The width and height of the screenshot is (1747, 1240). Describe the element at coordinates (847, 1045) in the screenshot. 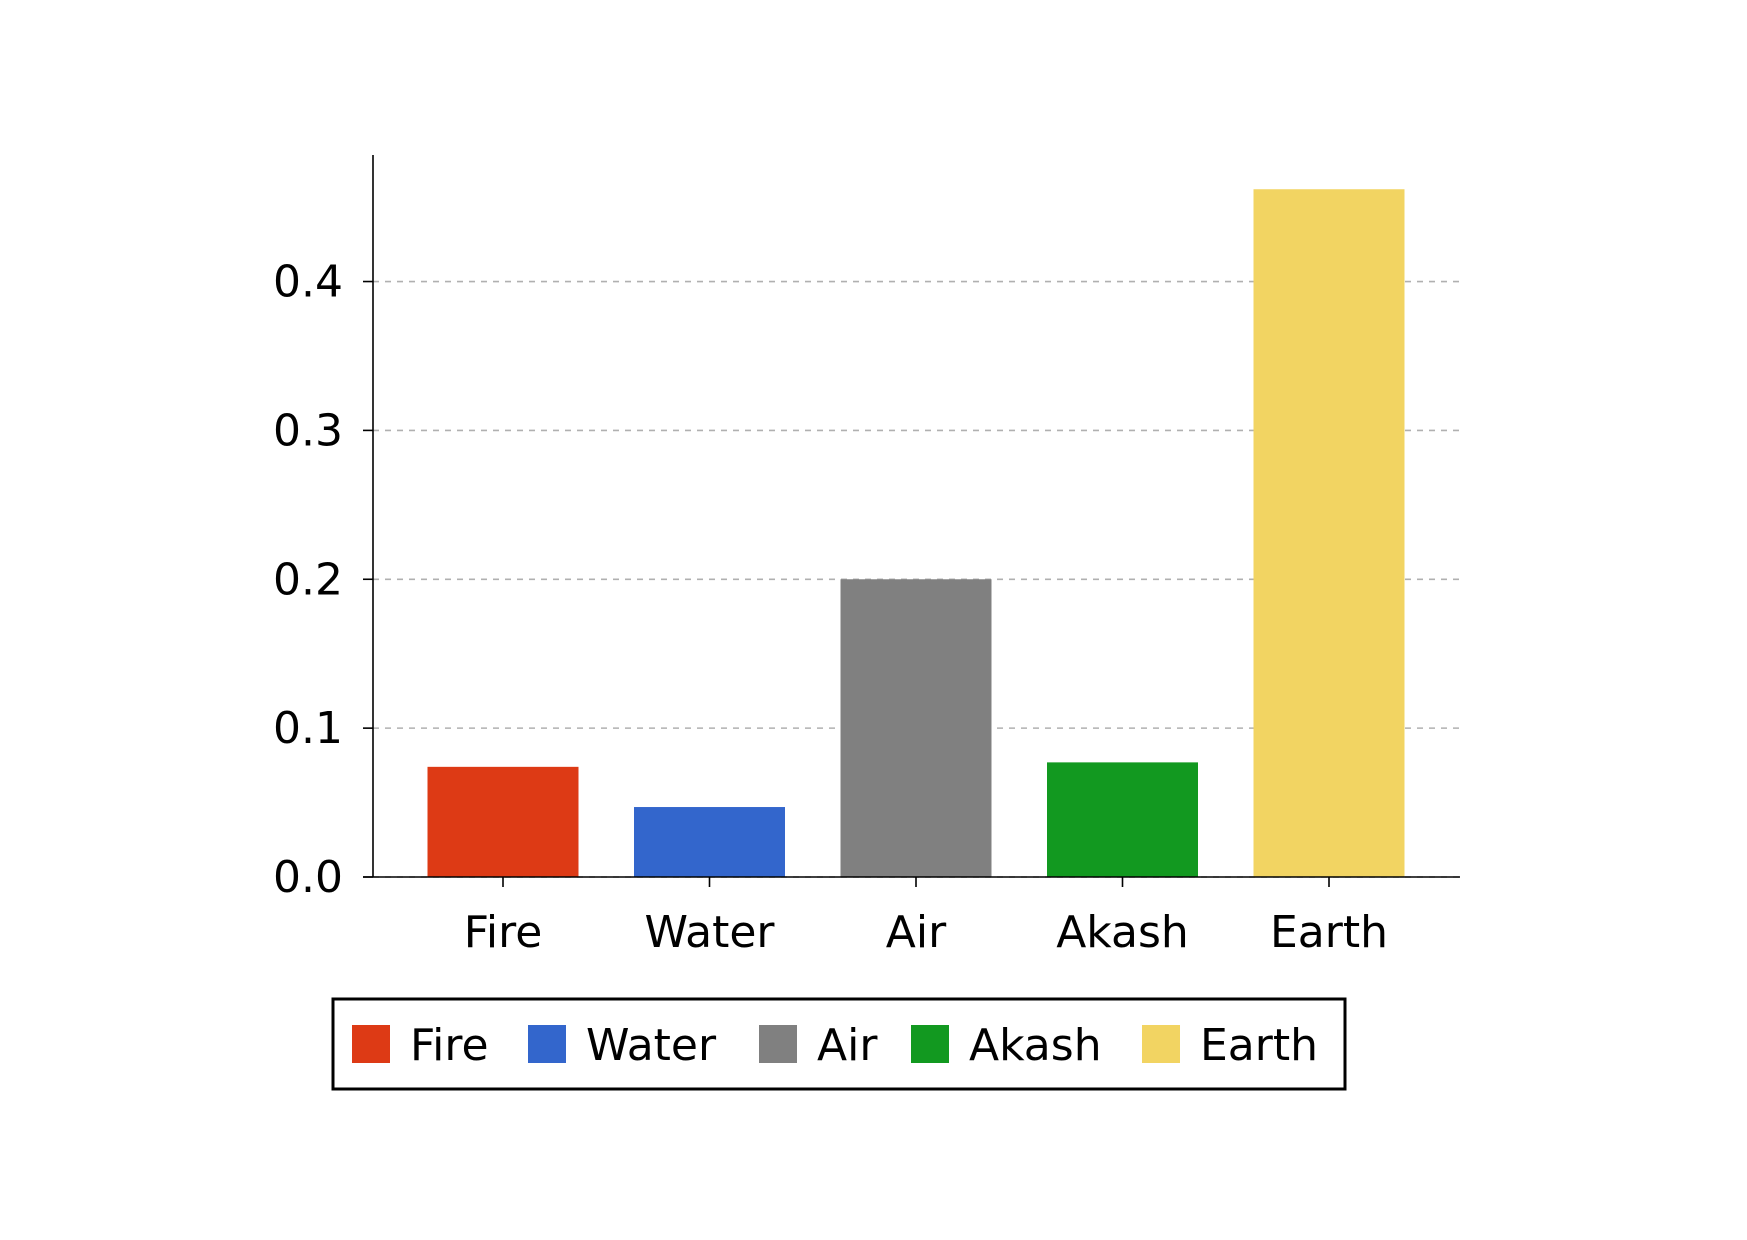

I see `legend-label-air: Air` at that location.